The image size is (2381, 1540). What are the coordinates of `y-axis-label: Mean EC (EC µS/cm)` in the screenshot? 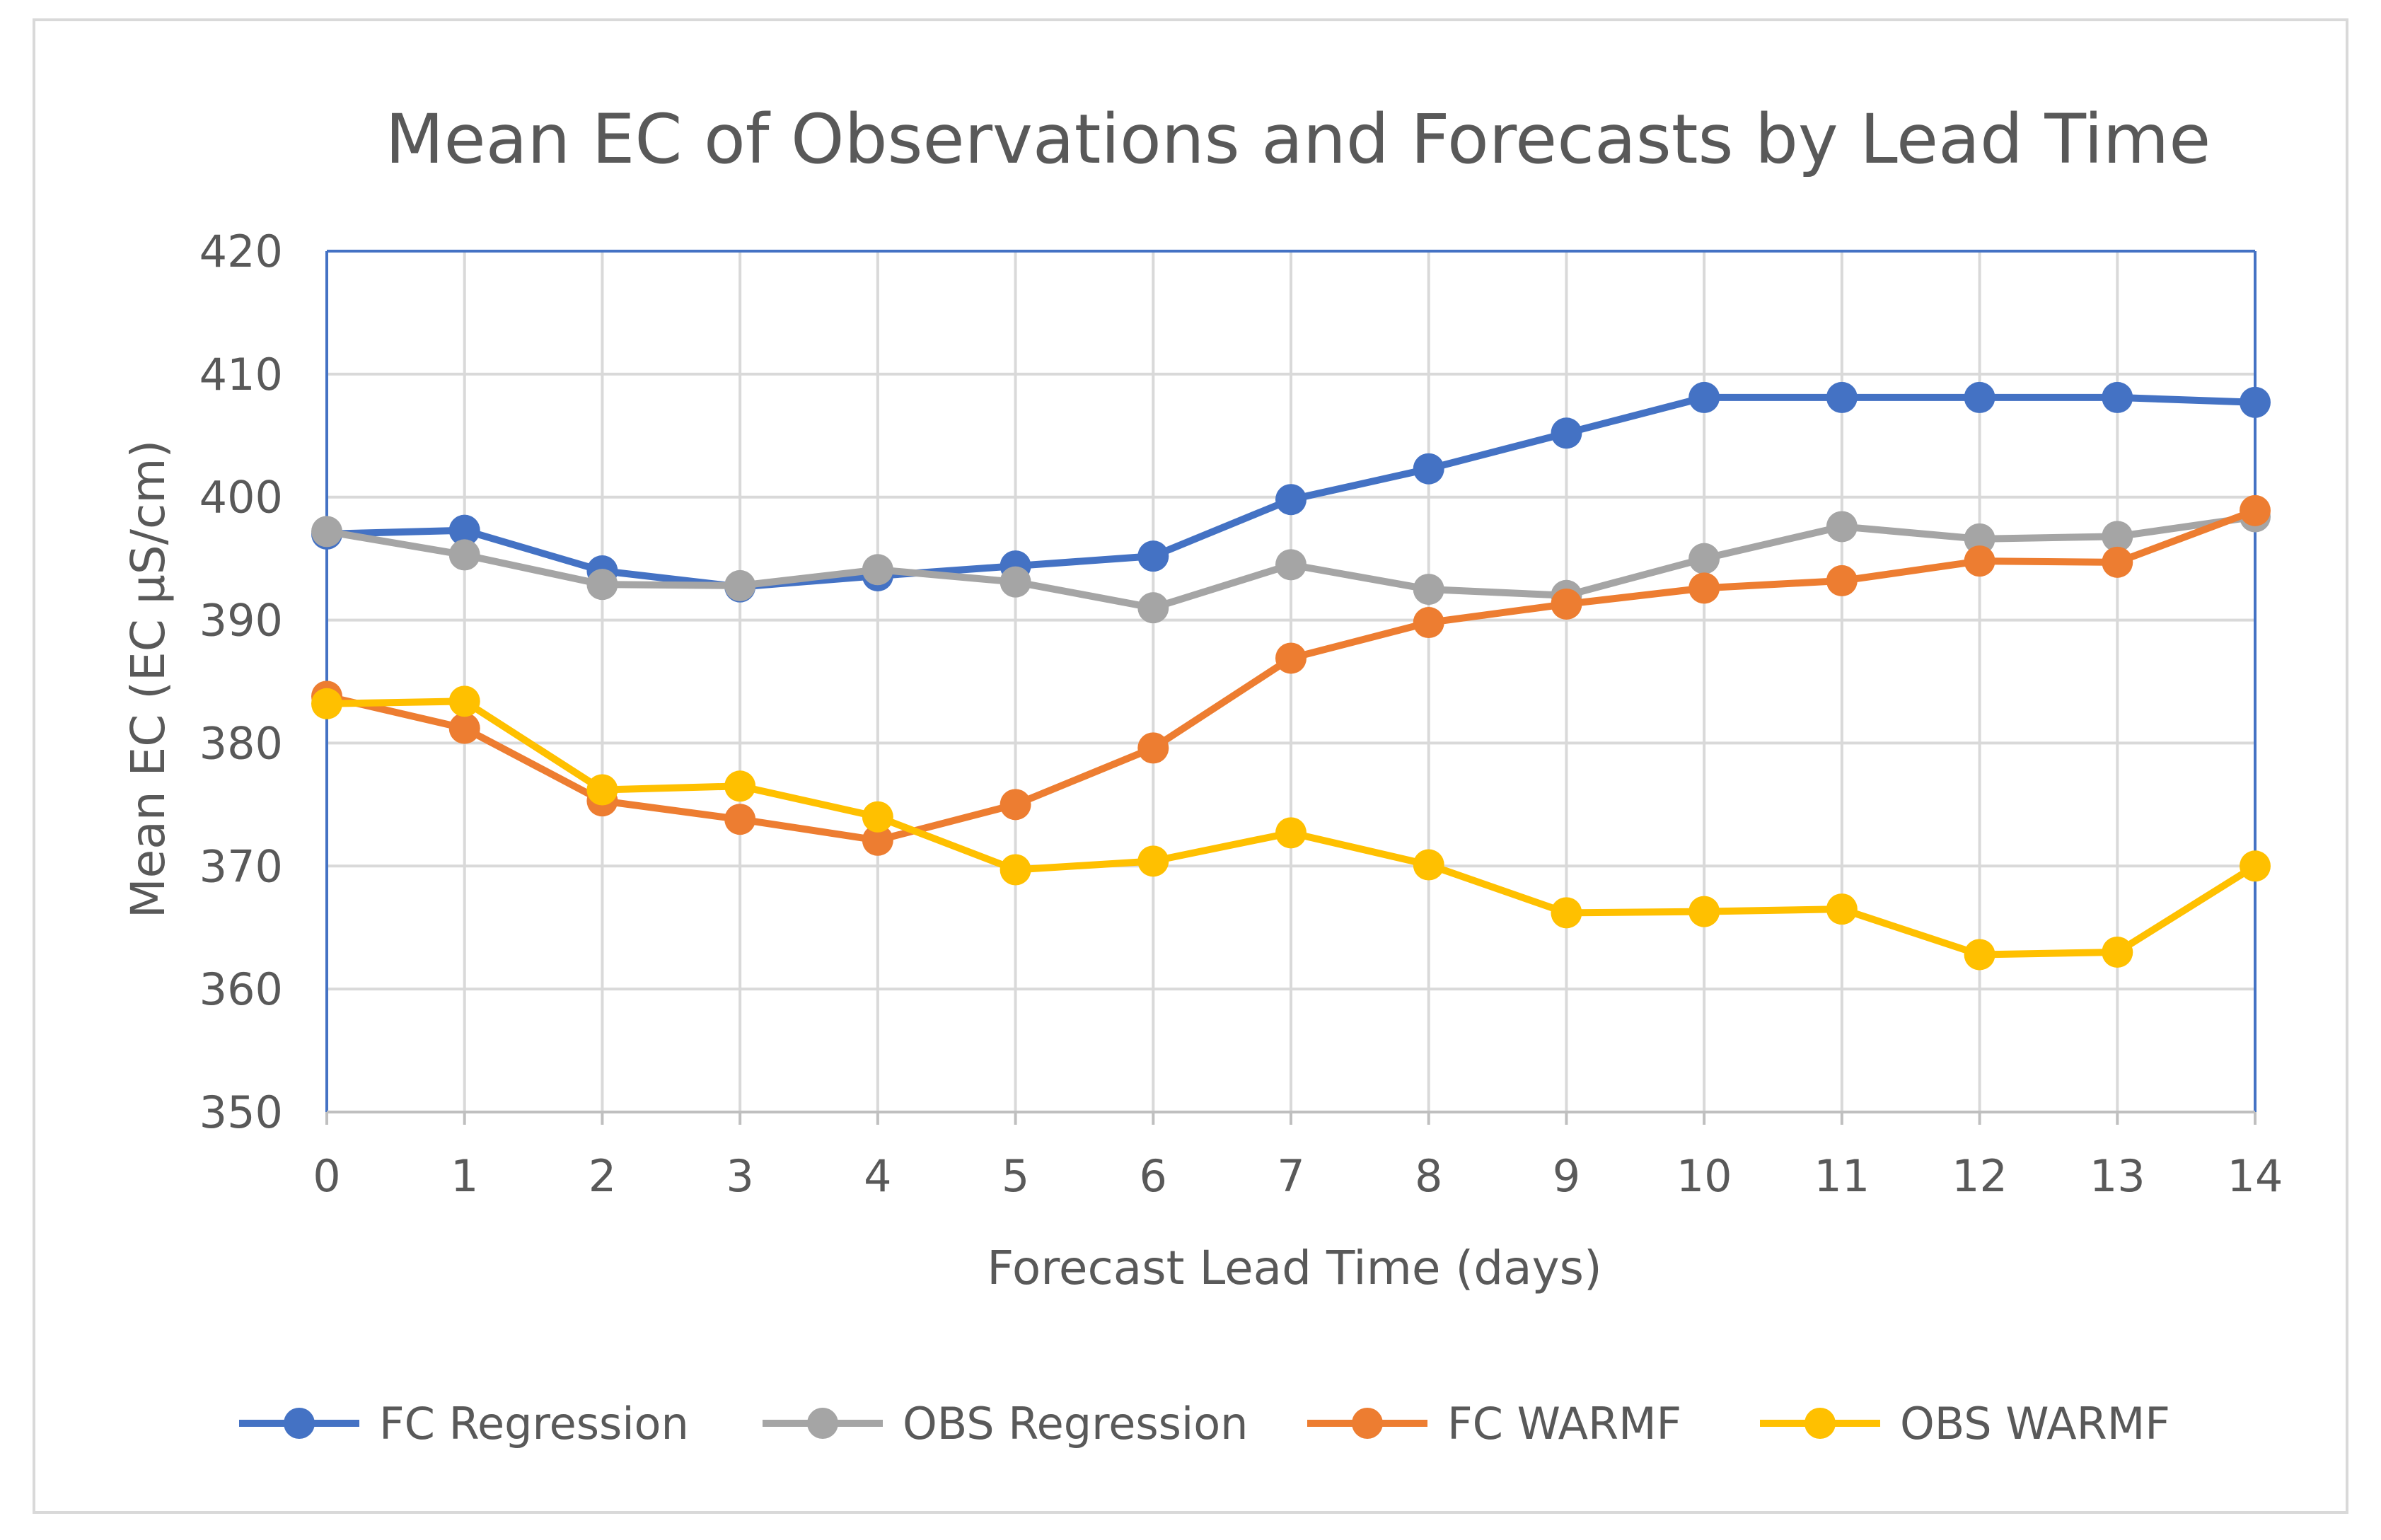 It's located at (148, 679).